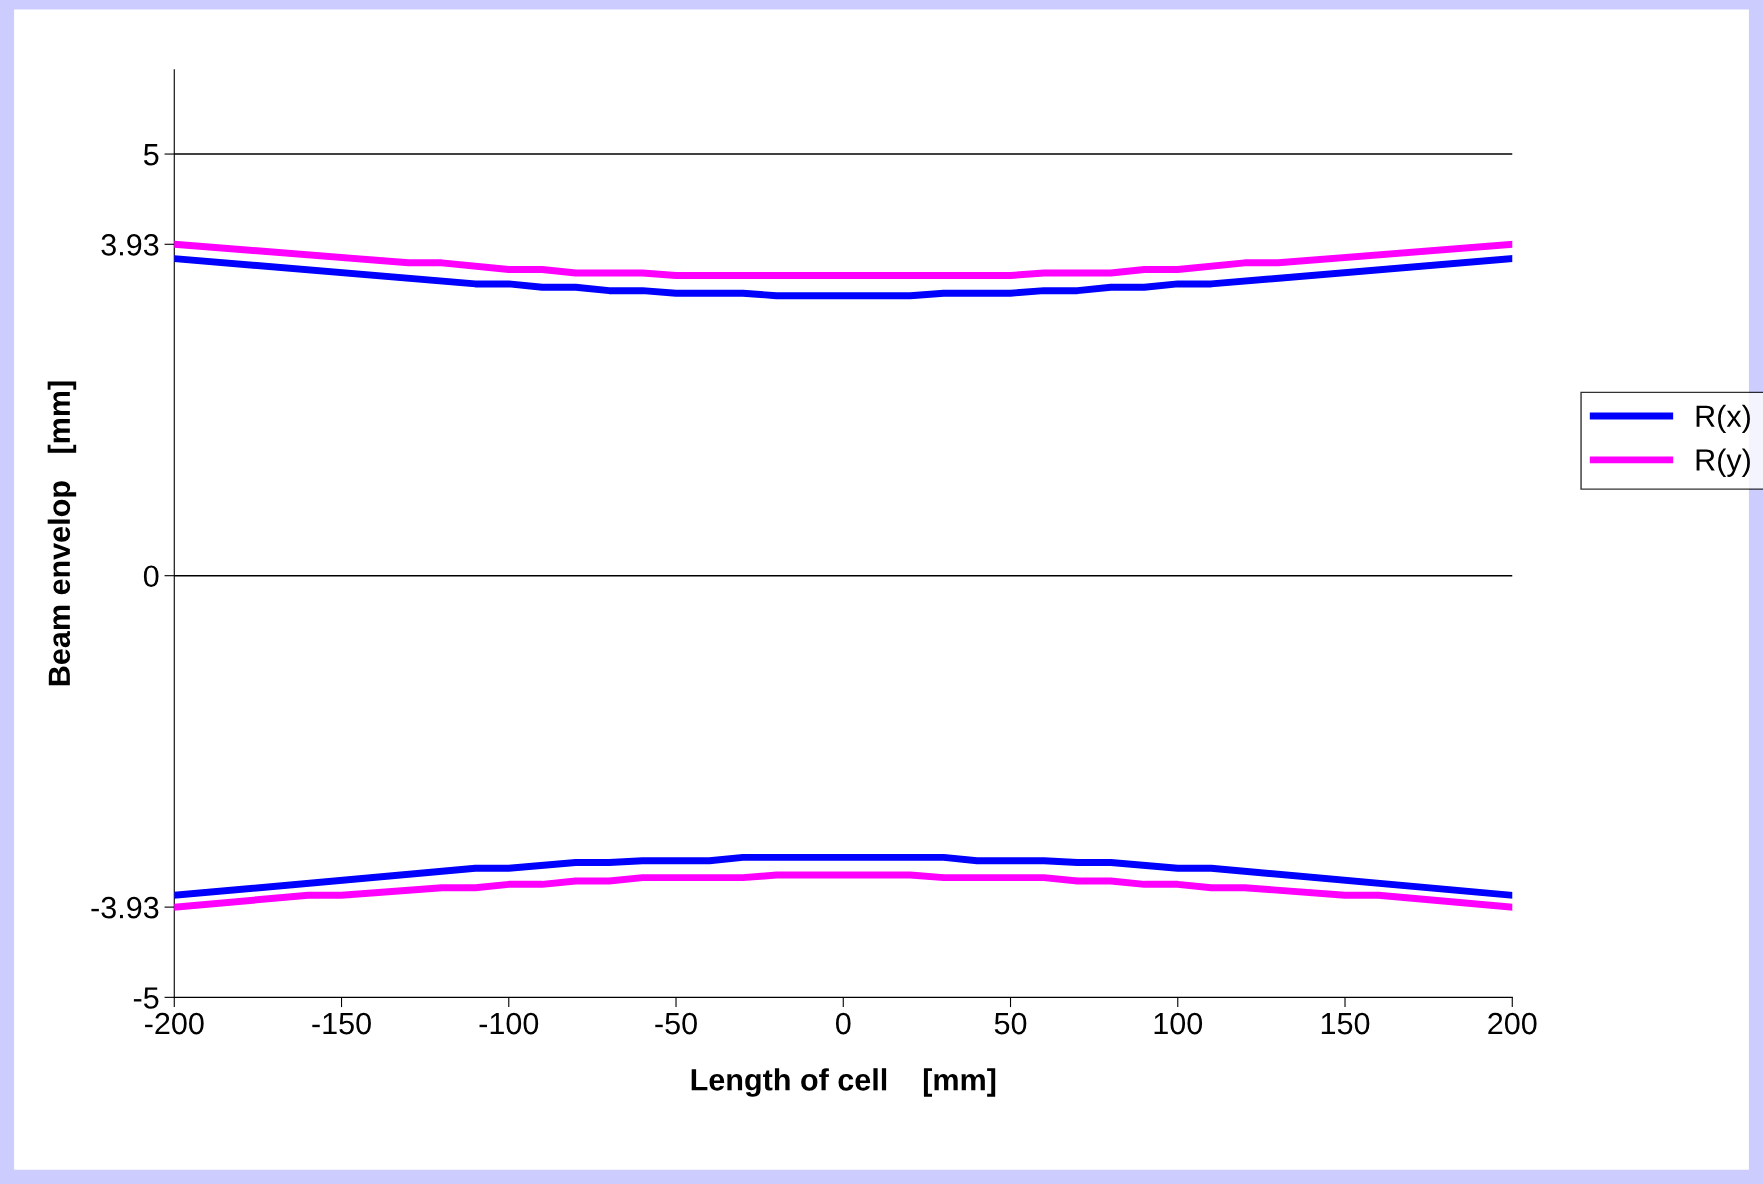 The image size is (1763, 1184). Describe the element at coordinates (125, 907) in the screenshot. I see `y-tick-label: -3.93` at that location.